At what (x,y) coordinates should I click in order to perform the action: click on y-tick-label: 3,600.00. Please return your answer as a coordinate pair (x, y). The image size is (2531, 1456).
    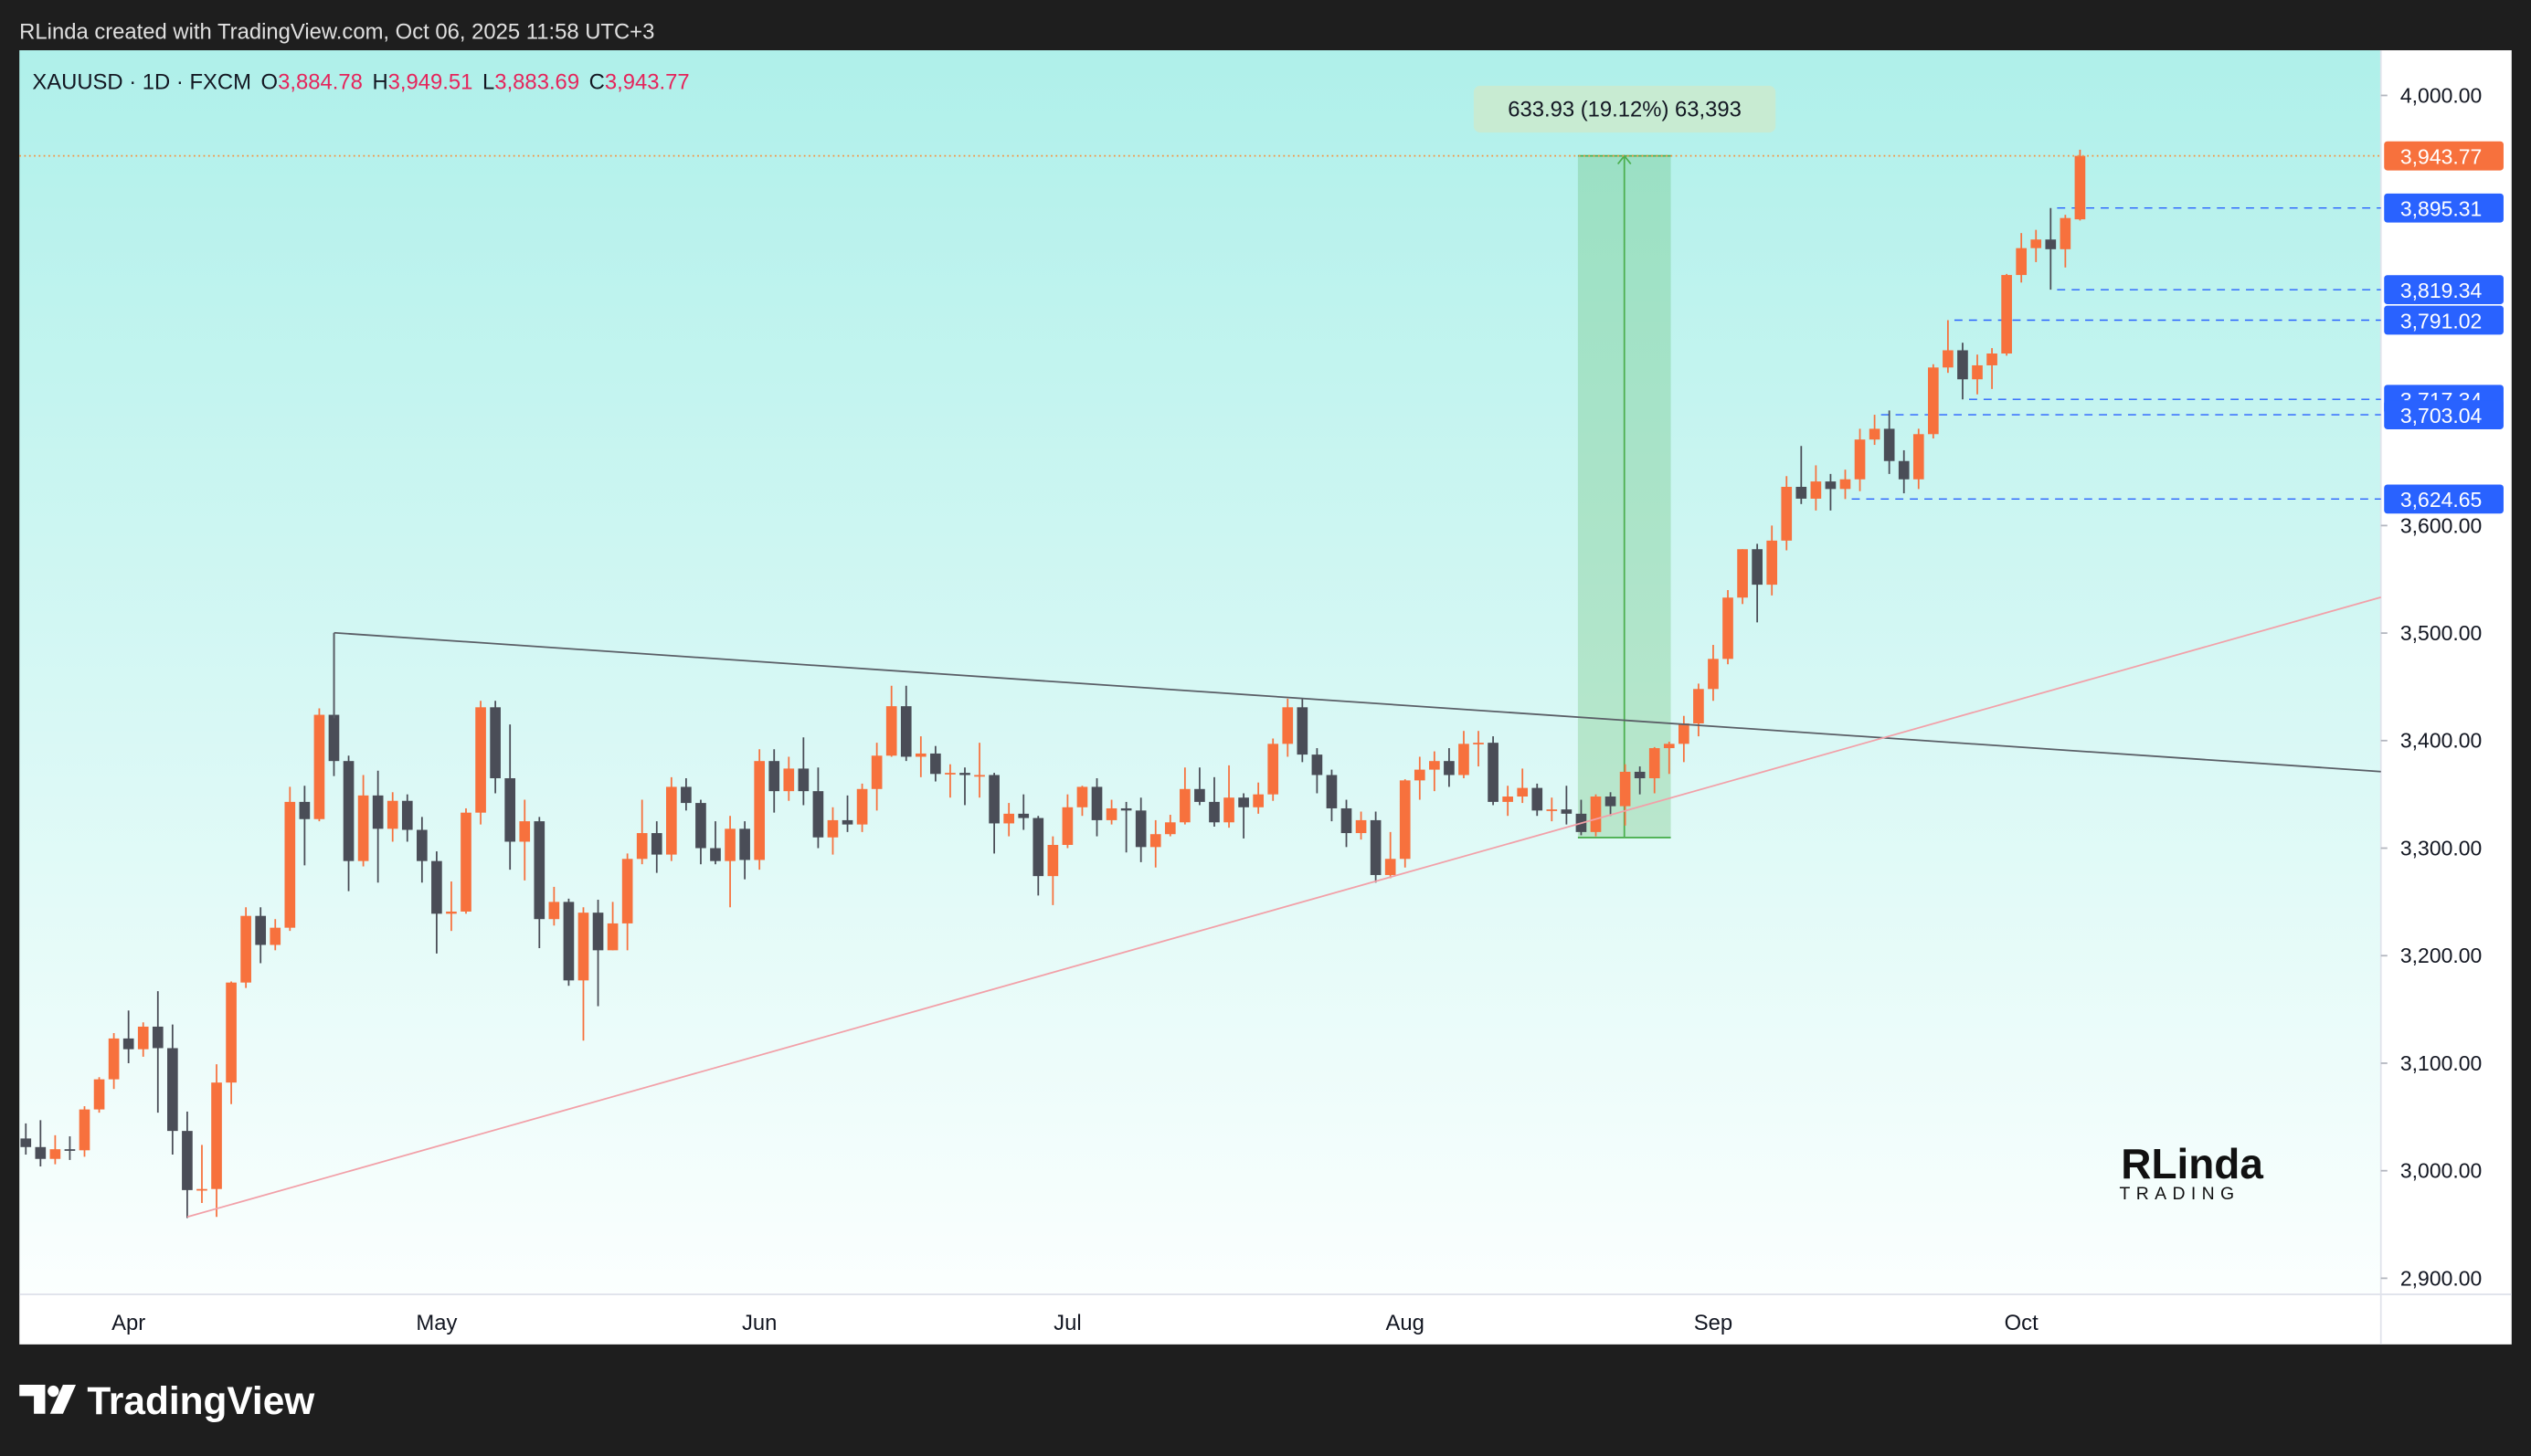
    Looking at the image, I should click on (2441, 525).